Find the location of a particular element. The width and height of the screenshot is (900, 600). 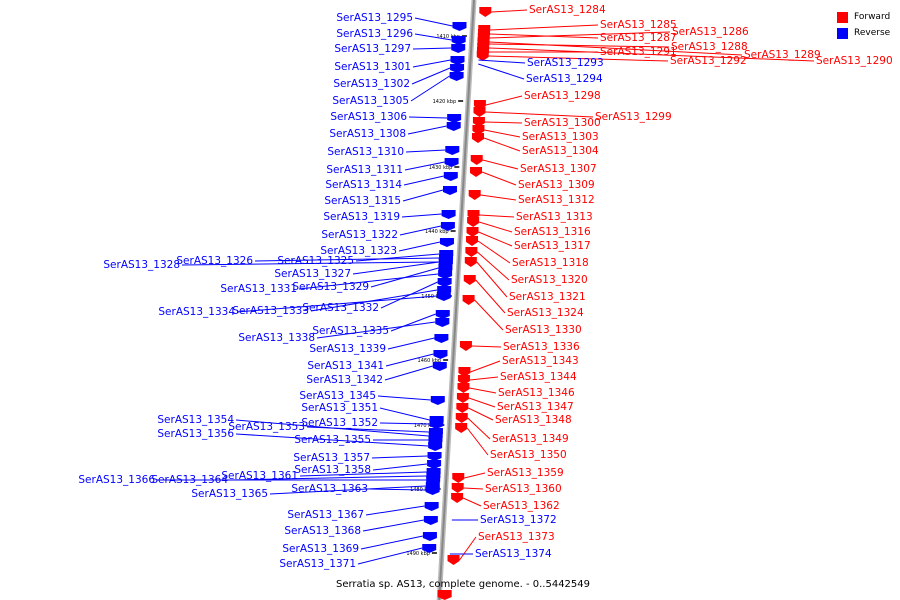

forward-gene: SerAS13_1299 is located at coordinates (572, 115).